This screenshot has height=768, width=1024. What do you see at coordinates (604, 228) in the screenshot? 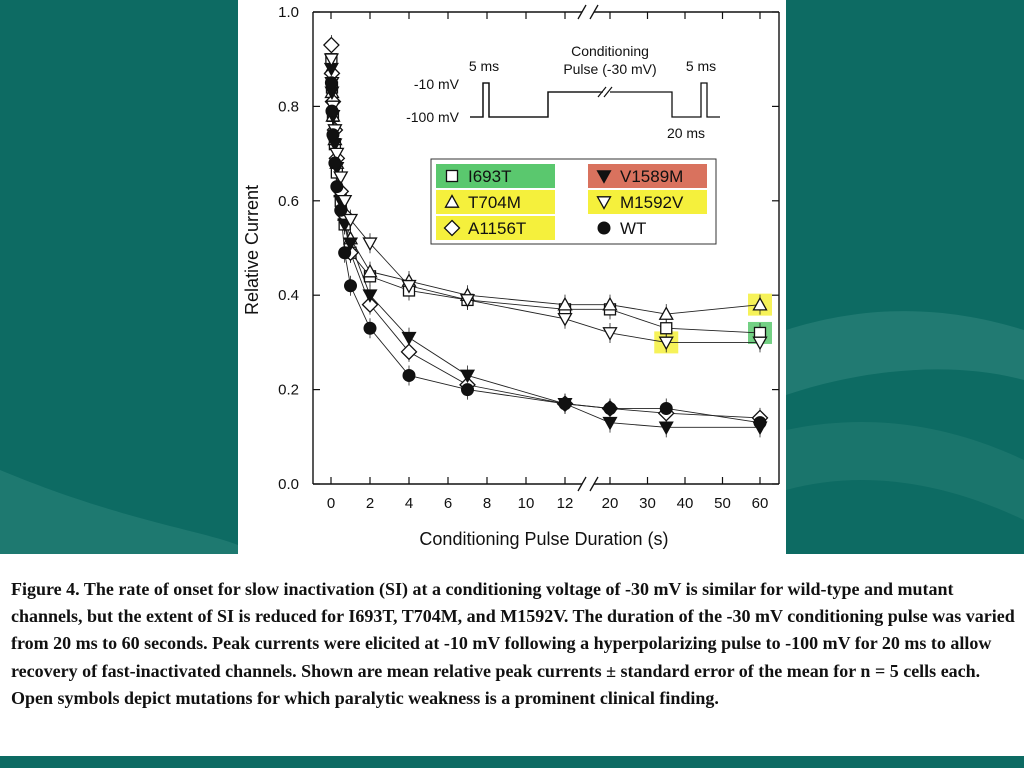
I see `legend-marker-wt` at bounding box center [604, 228].